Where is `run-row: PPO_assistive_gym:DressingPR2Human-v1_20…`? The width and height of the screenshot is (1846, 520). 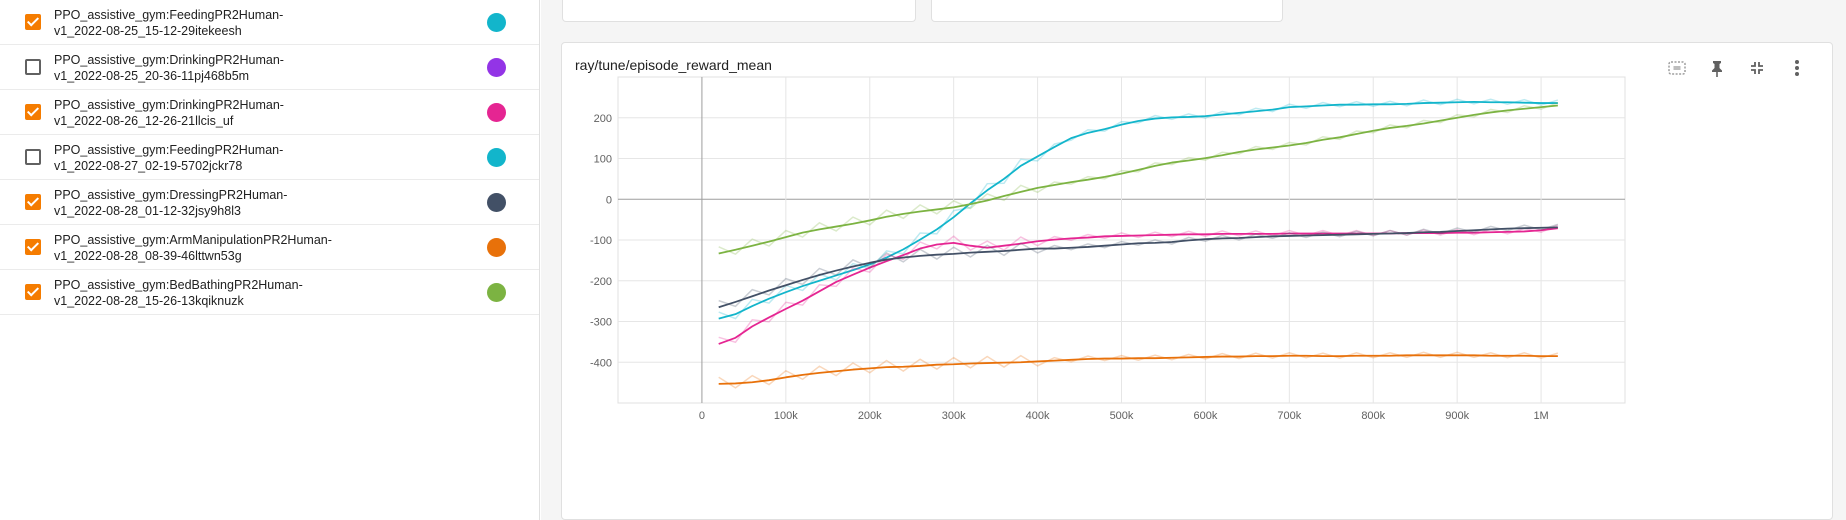
run-row: PPO_assistive_gym:DressingPR2Human-v1_20… is located at coordinates (269, 202).